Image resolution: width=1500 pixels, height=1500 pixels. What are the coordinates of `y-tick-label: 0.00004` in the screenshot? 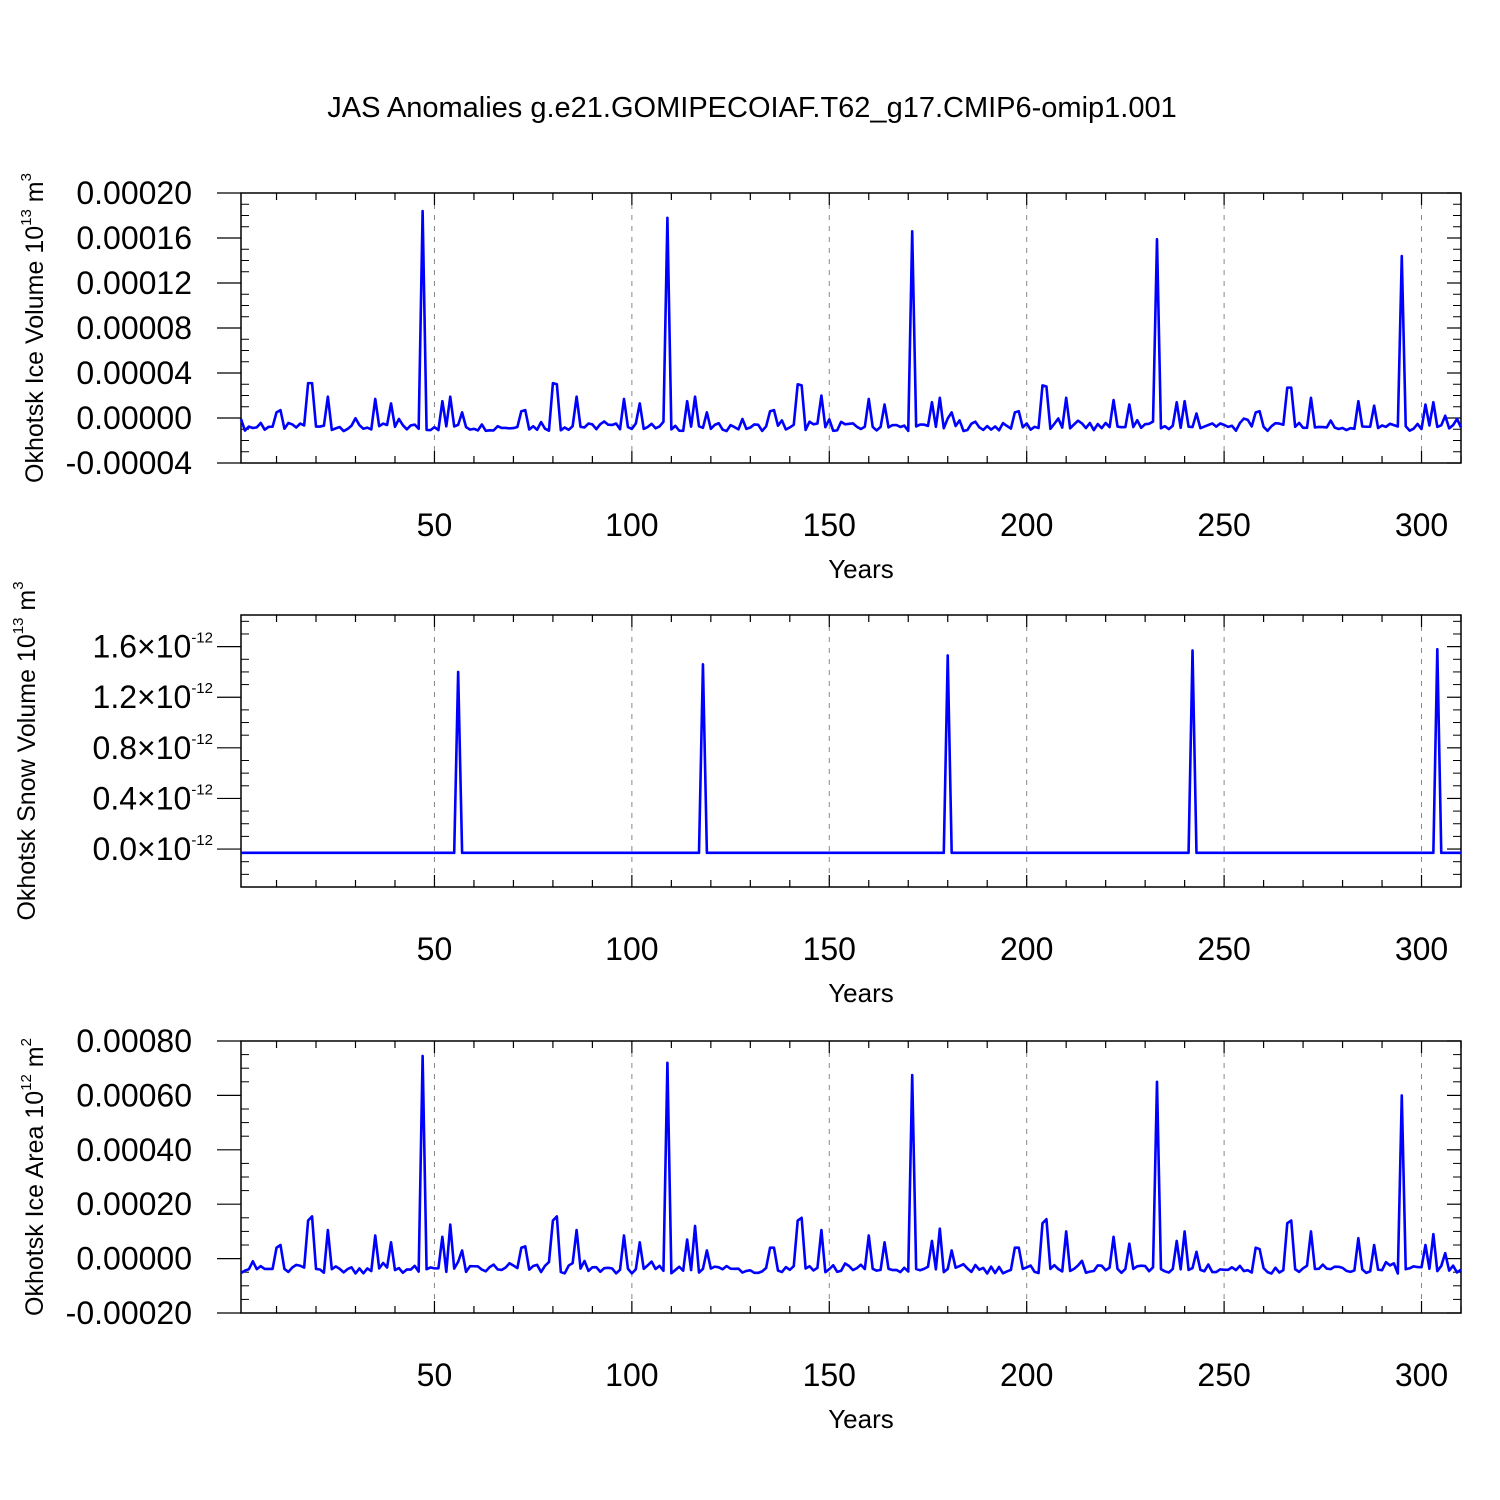 It's located at (134, 373).